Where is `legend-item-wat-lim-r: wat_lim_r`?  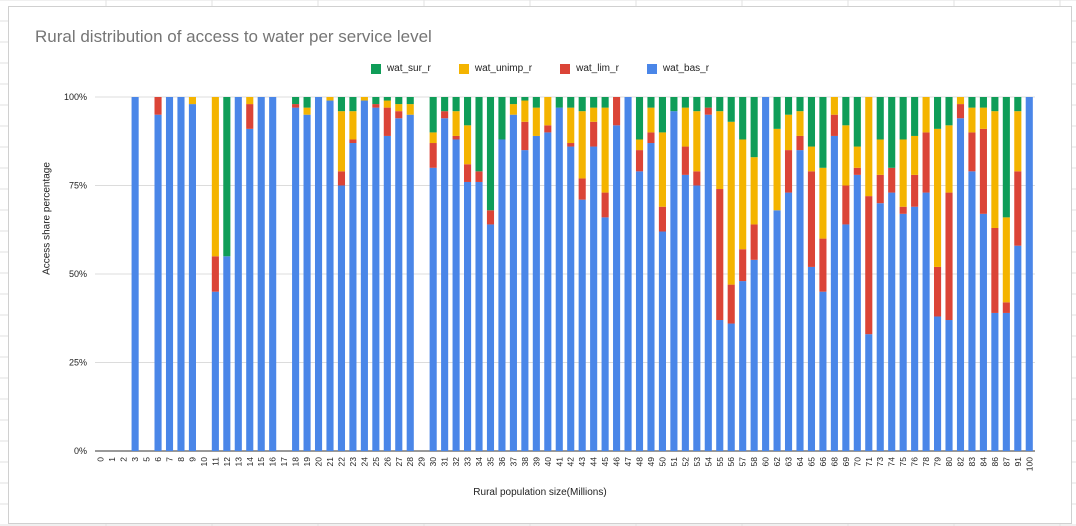
legend-item-wat-lim-r: wat_lim_r is located at coordinates (589, 68).